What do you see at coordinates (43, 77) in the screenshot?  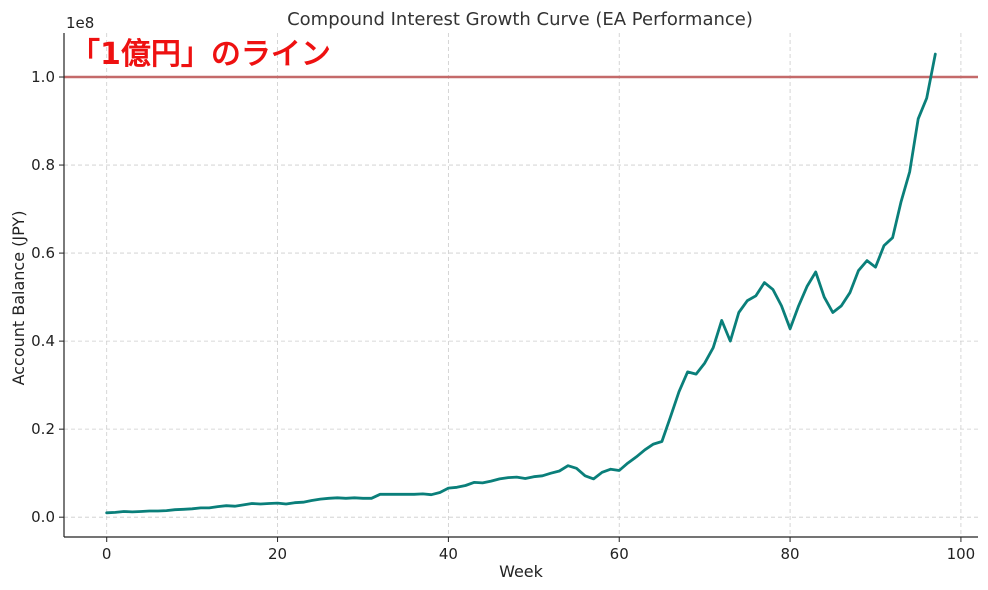 I see `y-tick-label: 1.0` at bounding box center [43, 77].